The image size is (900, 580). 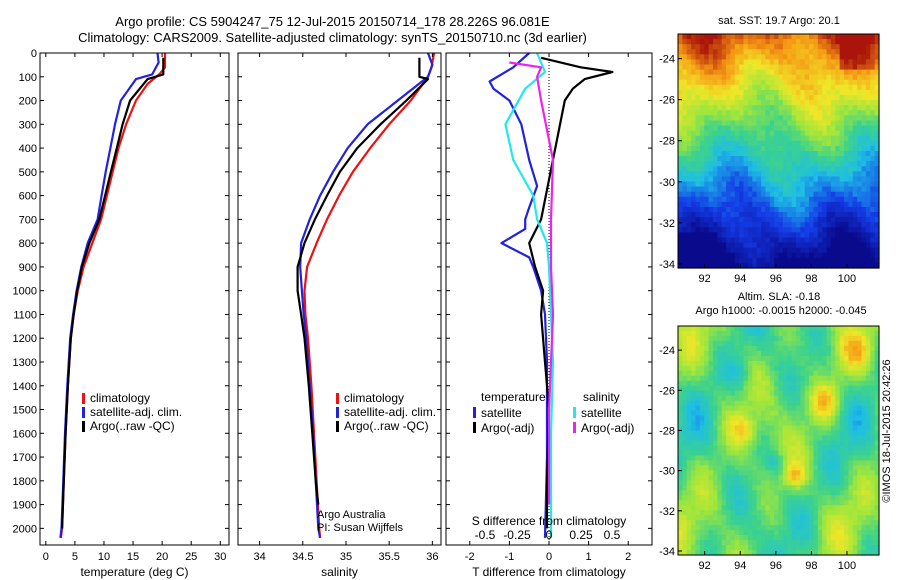 I want to click on y-tick-label-20: 2000, so click(x=25, y=529).